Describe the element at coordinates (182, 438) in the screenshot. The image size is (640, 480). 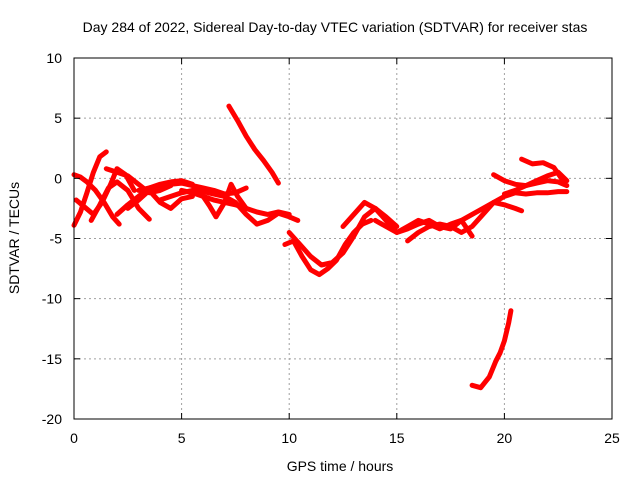
I see `x-tick-label: 5` at that location.